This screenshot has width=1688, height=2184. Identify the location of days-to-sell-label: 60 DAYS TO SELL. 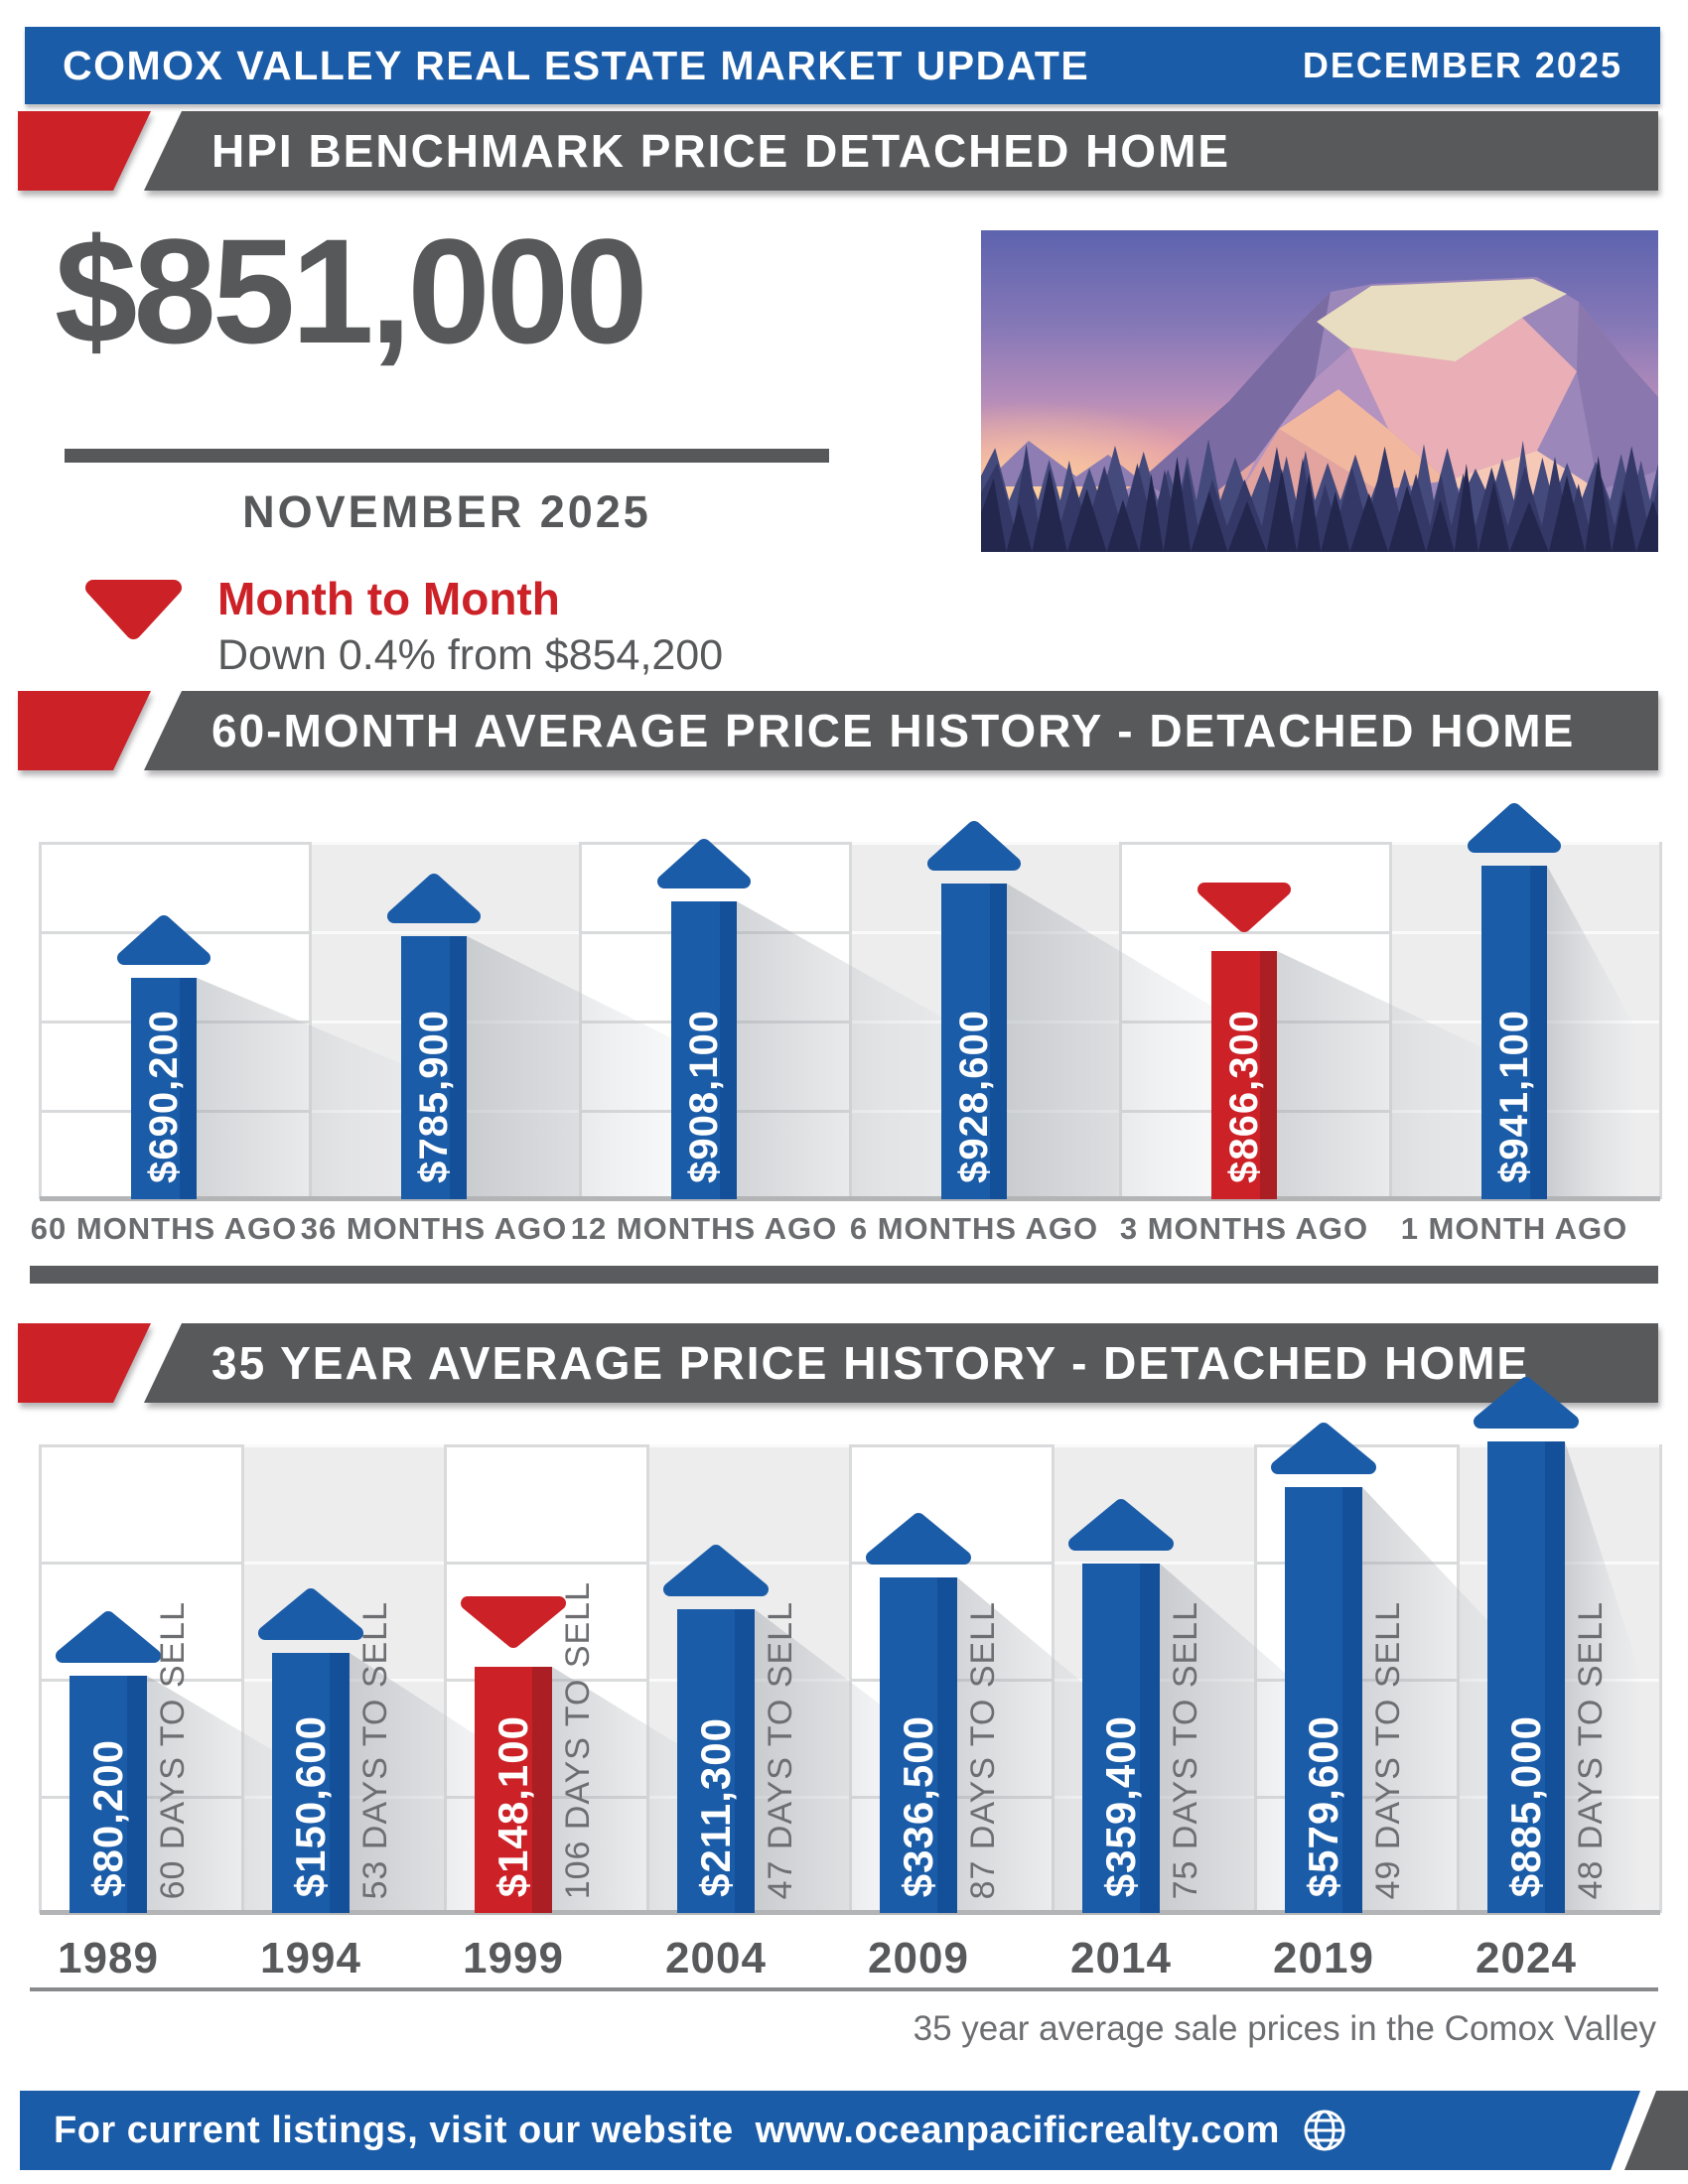
(172, 1749).